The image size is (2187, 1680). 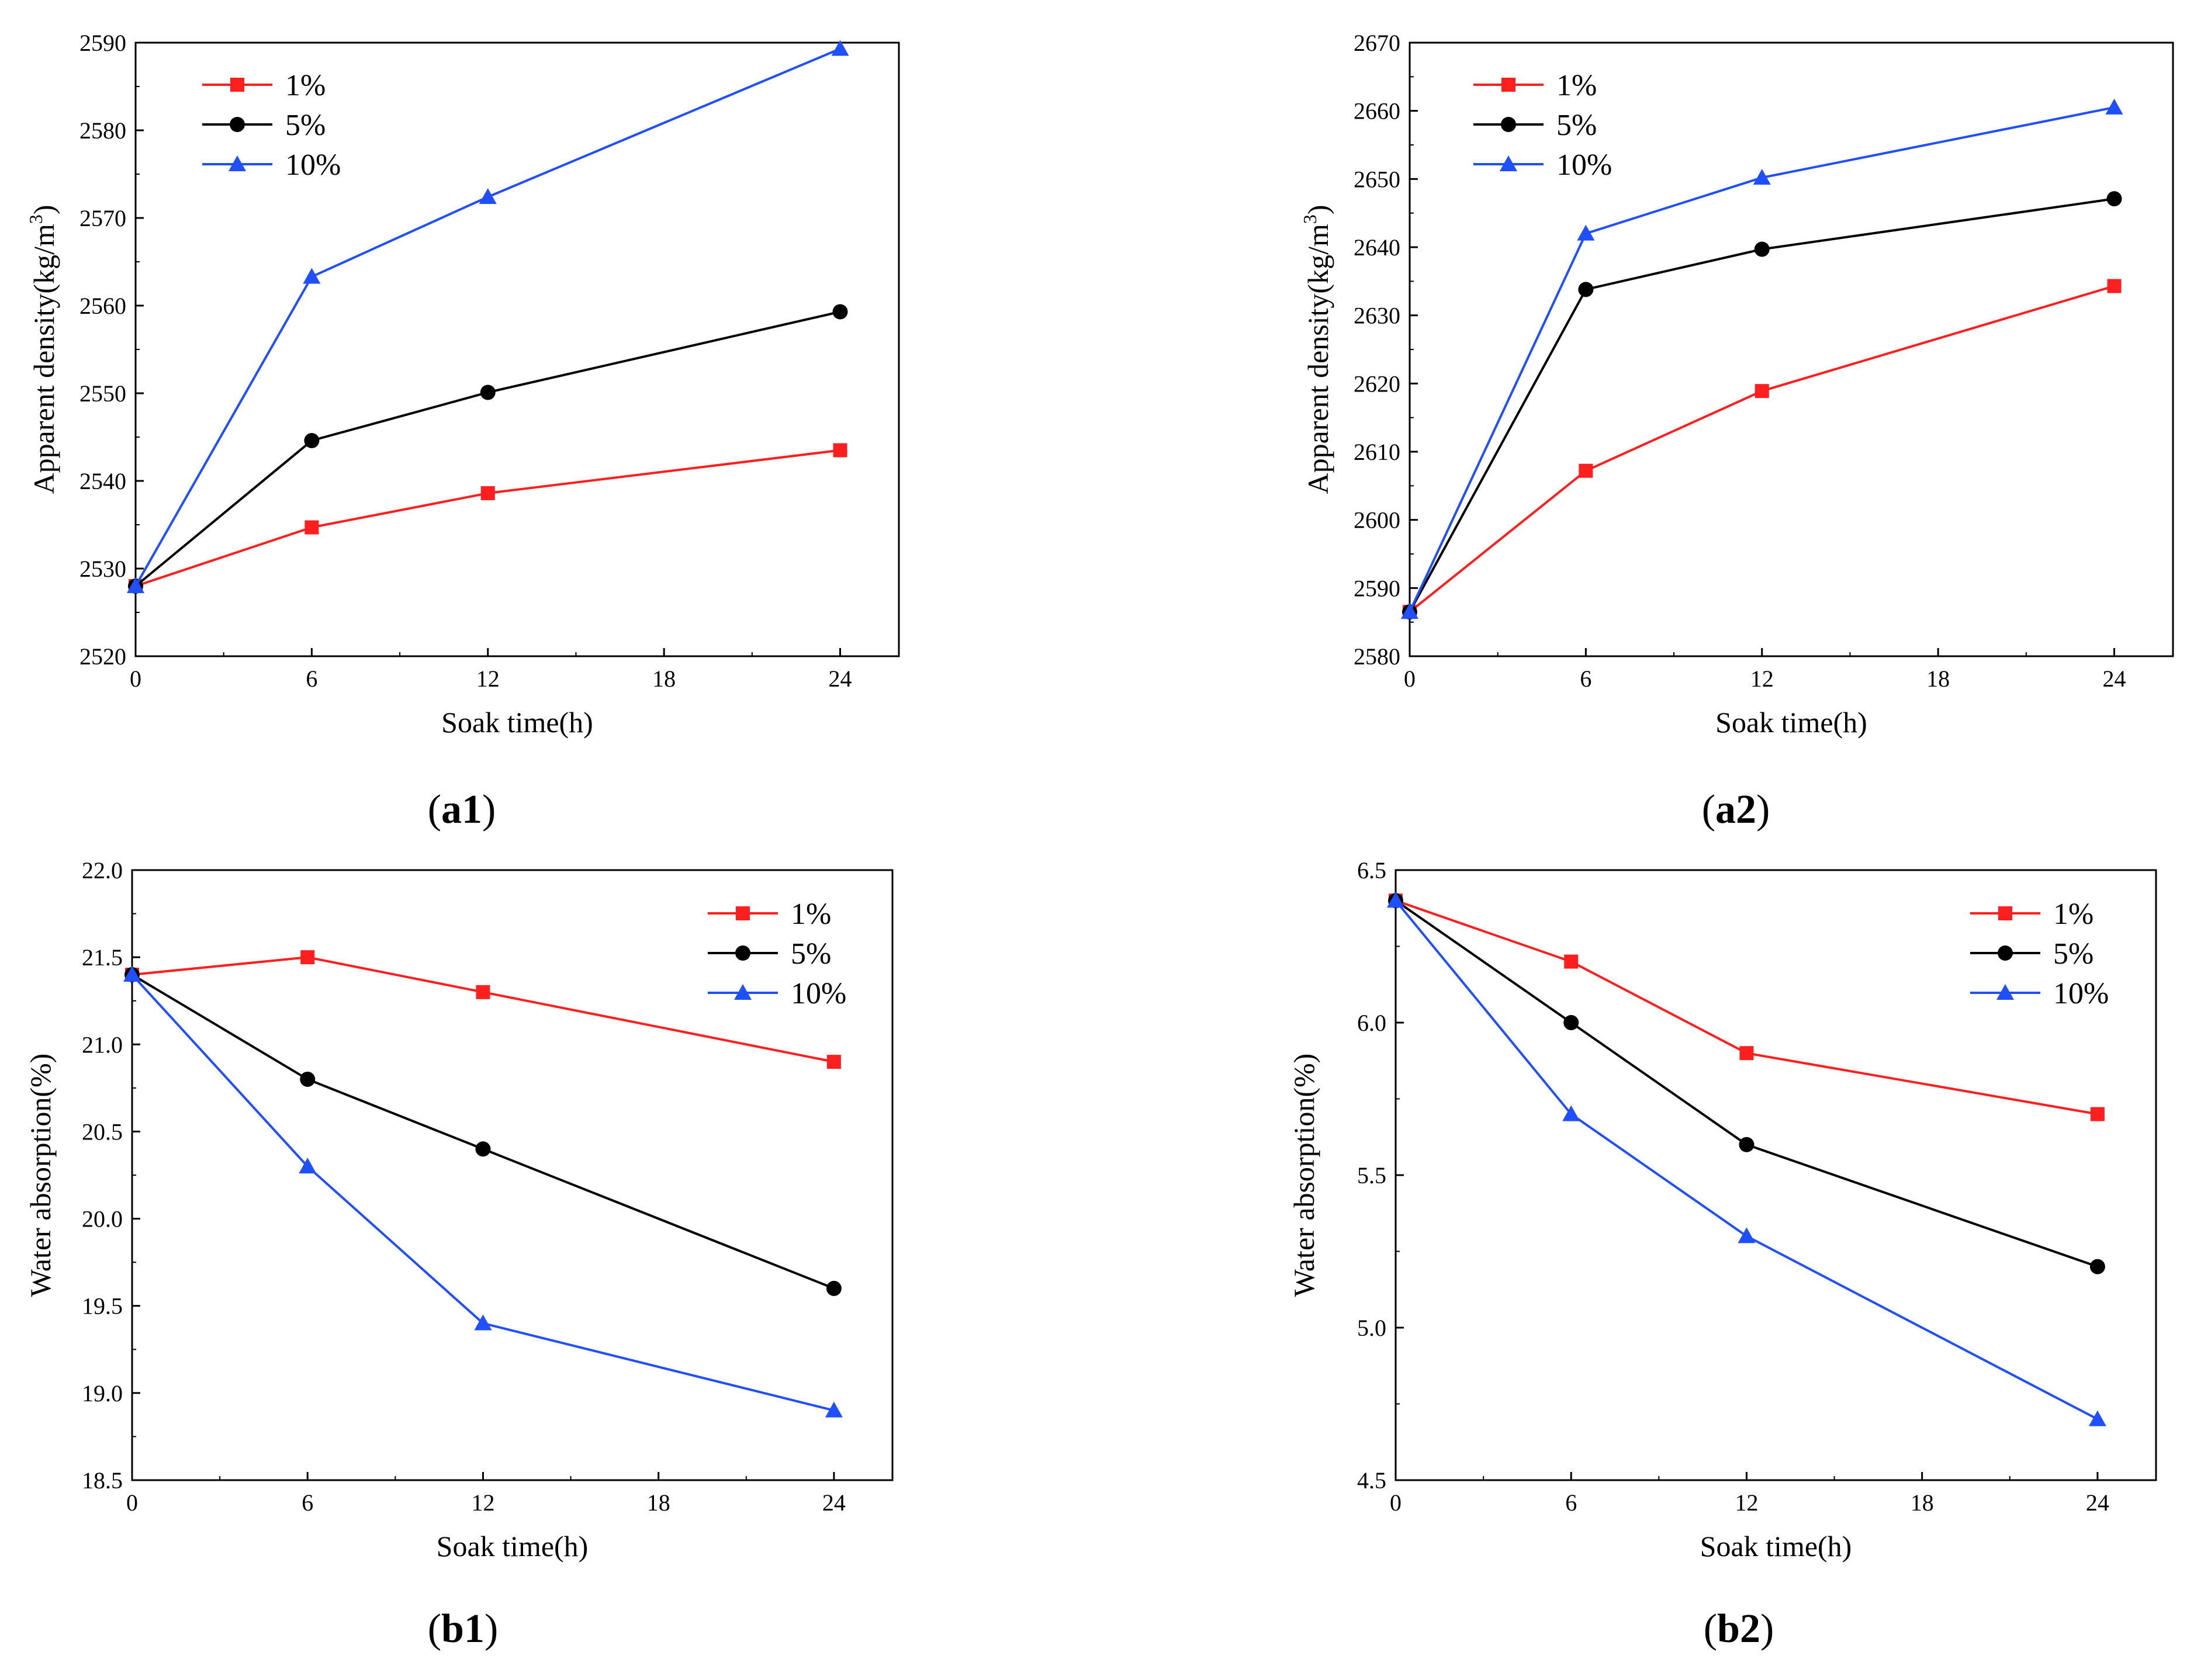 What do you see at coordinates (1736, 809) in the screenshot?
I see `panel-caption: (a2)` at bounding box center [1736, 809].